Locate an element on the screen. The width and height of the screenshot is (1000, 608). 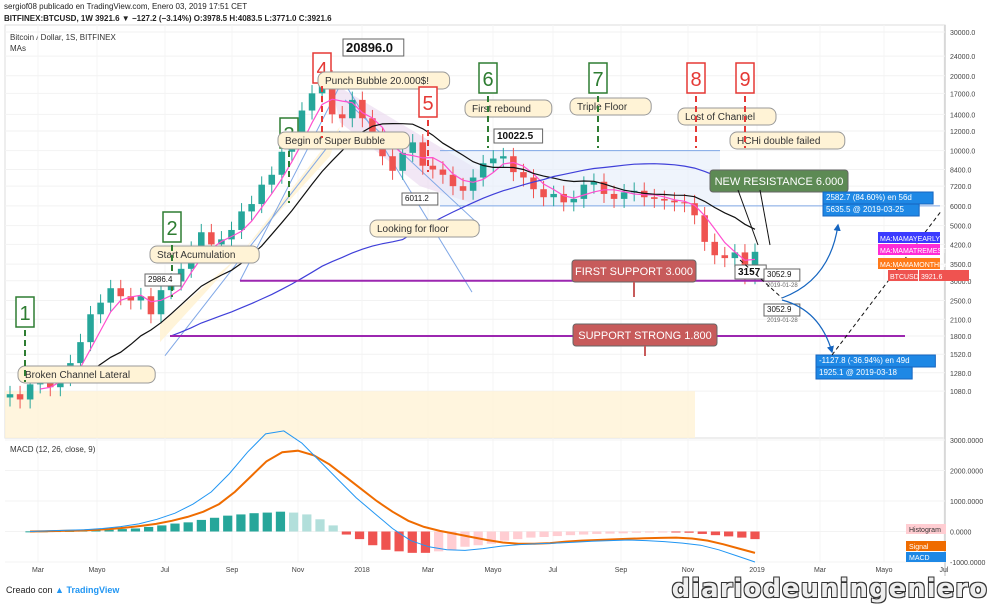
annotation-text: Begin of Super Bubble is located at coordinates (335, 141).